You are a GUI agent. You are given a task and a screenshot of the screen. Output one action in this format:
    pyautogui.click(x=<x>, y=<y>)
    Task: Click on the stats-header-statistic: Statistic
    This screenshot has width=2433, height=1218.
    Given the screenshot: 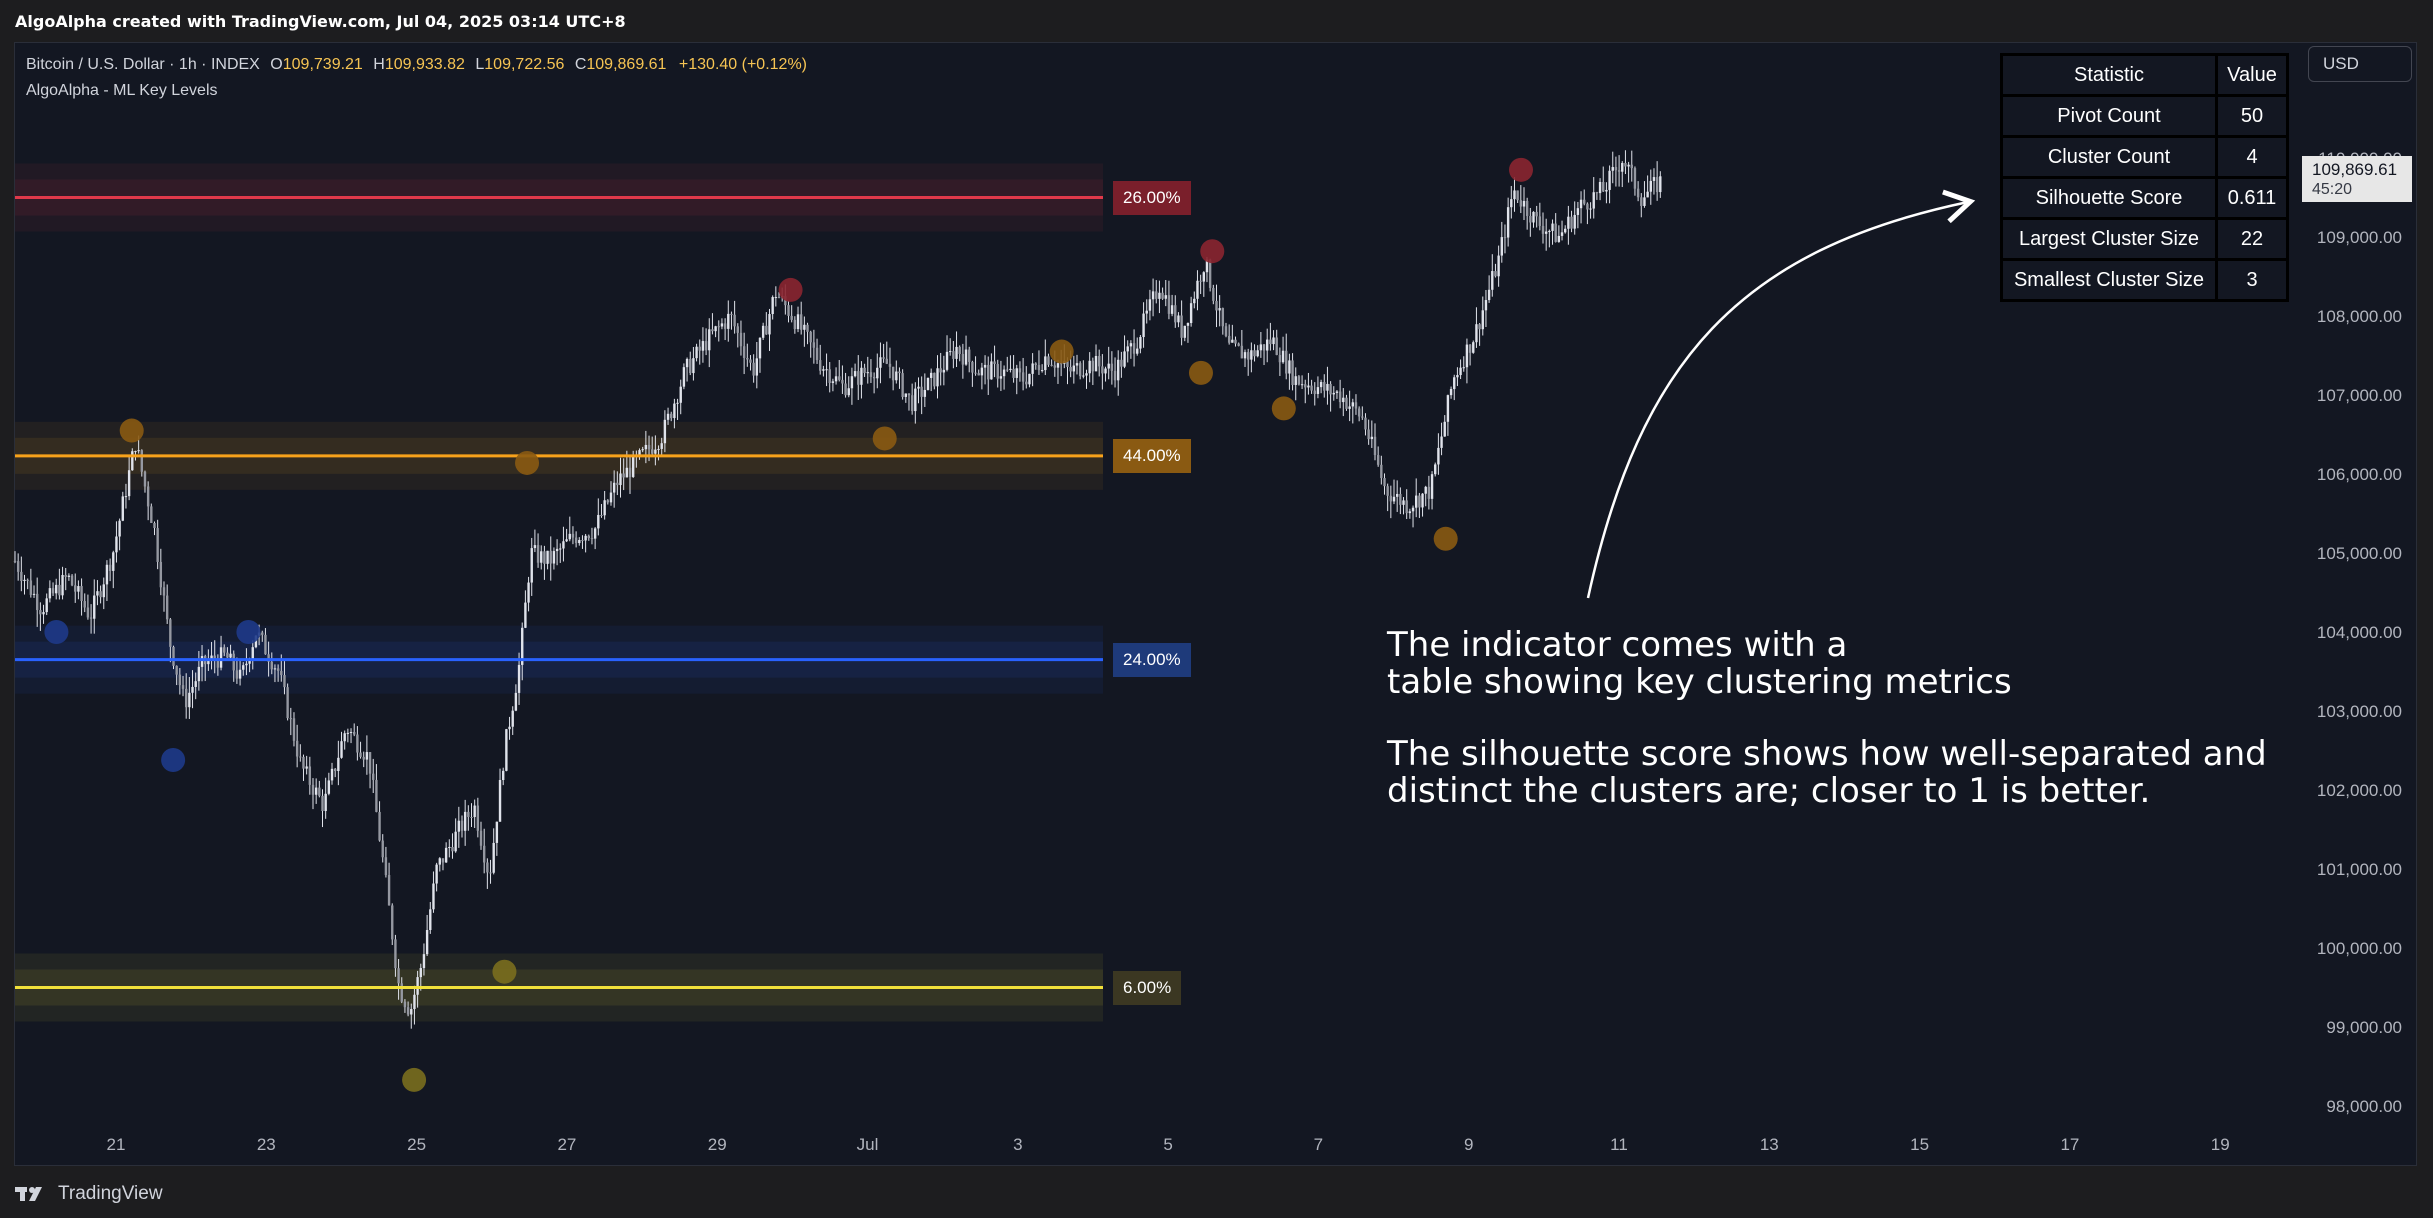 What is the action you would take?
    pyautogui.click(x=2109, y=75)
    